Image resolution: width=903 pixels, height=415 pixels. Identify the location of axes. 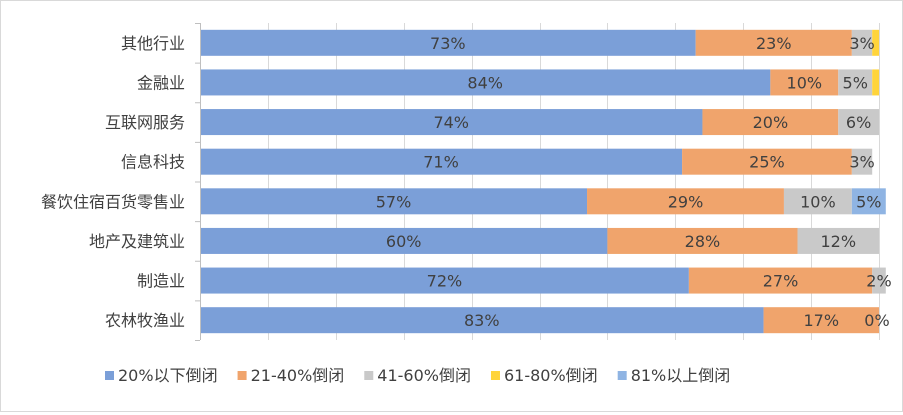
(198, 182).